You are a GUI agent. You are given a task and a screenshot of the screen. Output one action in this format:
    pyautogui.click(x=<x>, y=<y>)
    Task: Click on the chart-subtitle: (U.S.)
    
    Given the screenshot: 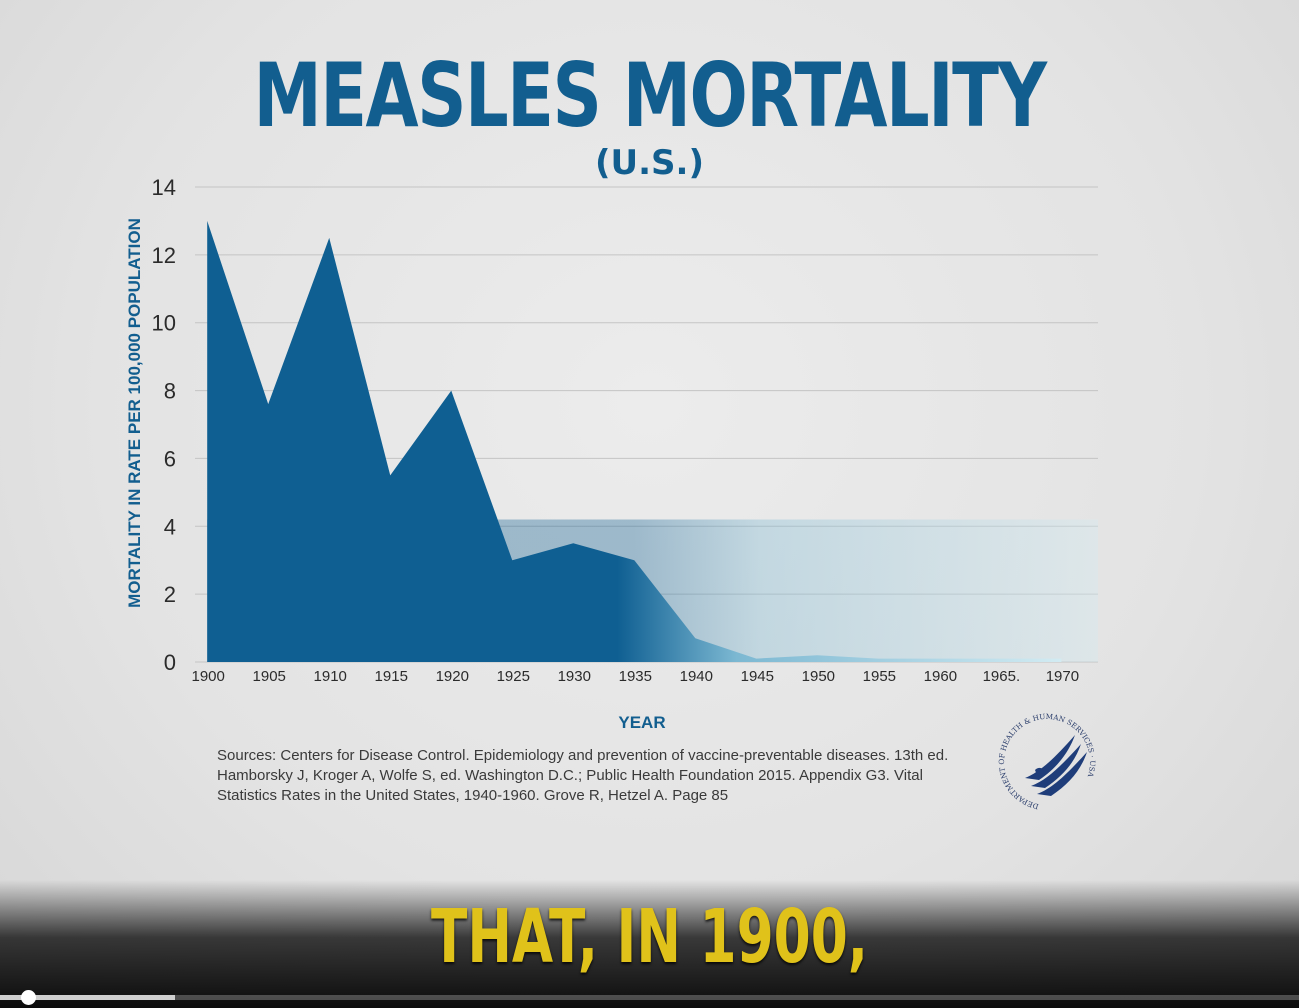 What is the action you would take?
    pyautogui.click(x=649, y=163)
    